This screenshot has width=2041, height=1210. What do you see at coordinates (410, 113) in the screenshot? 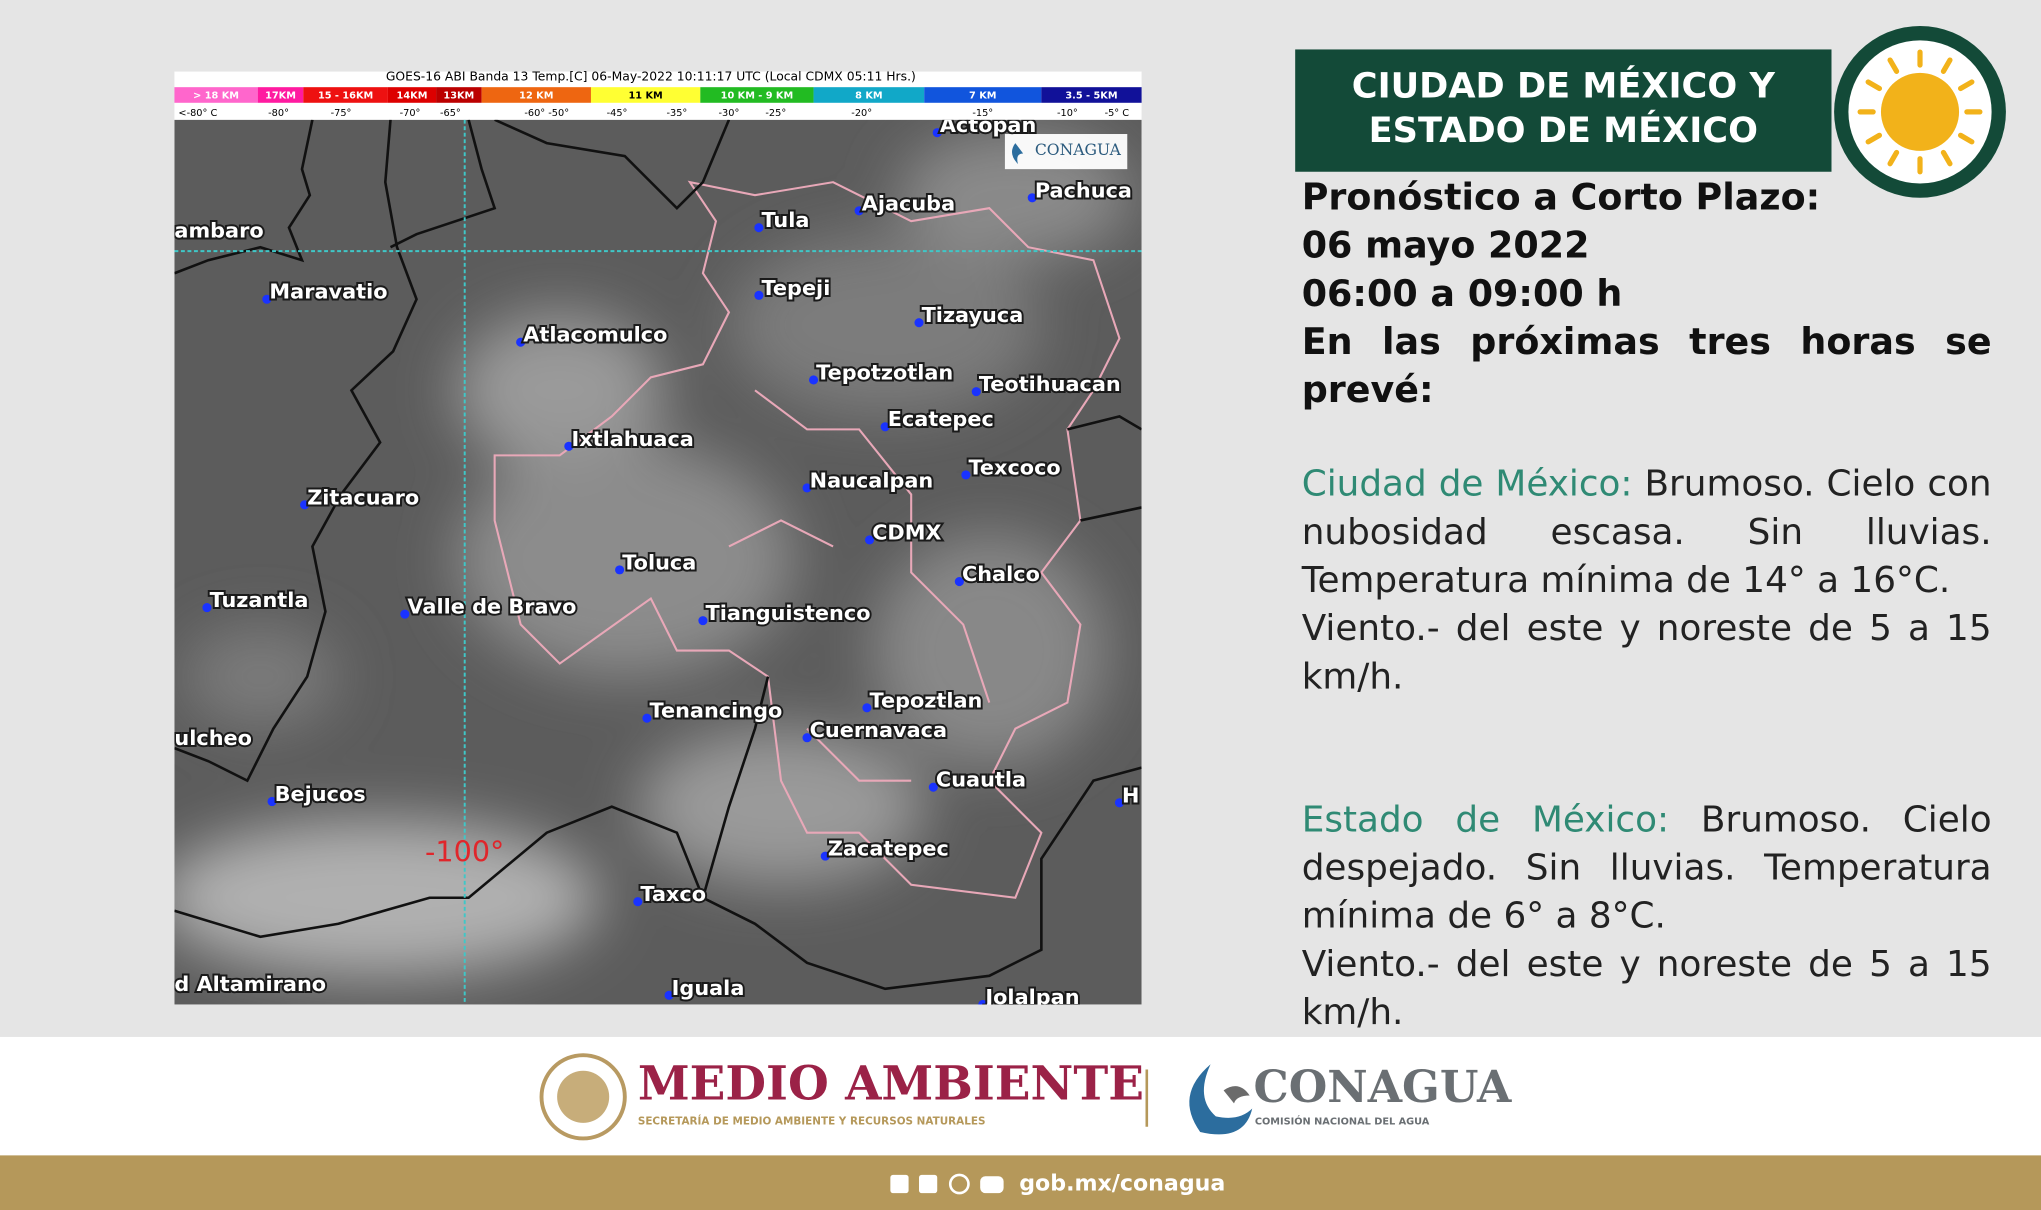
I see `temperature-label: -70°` at bounding box center [410, 113].